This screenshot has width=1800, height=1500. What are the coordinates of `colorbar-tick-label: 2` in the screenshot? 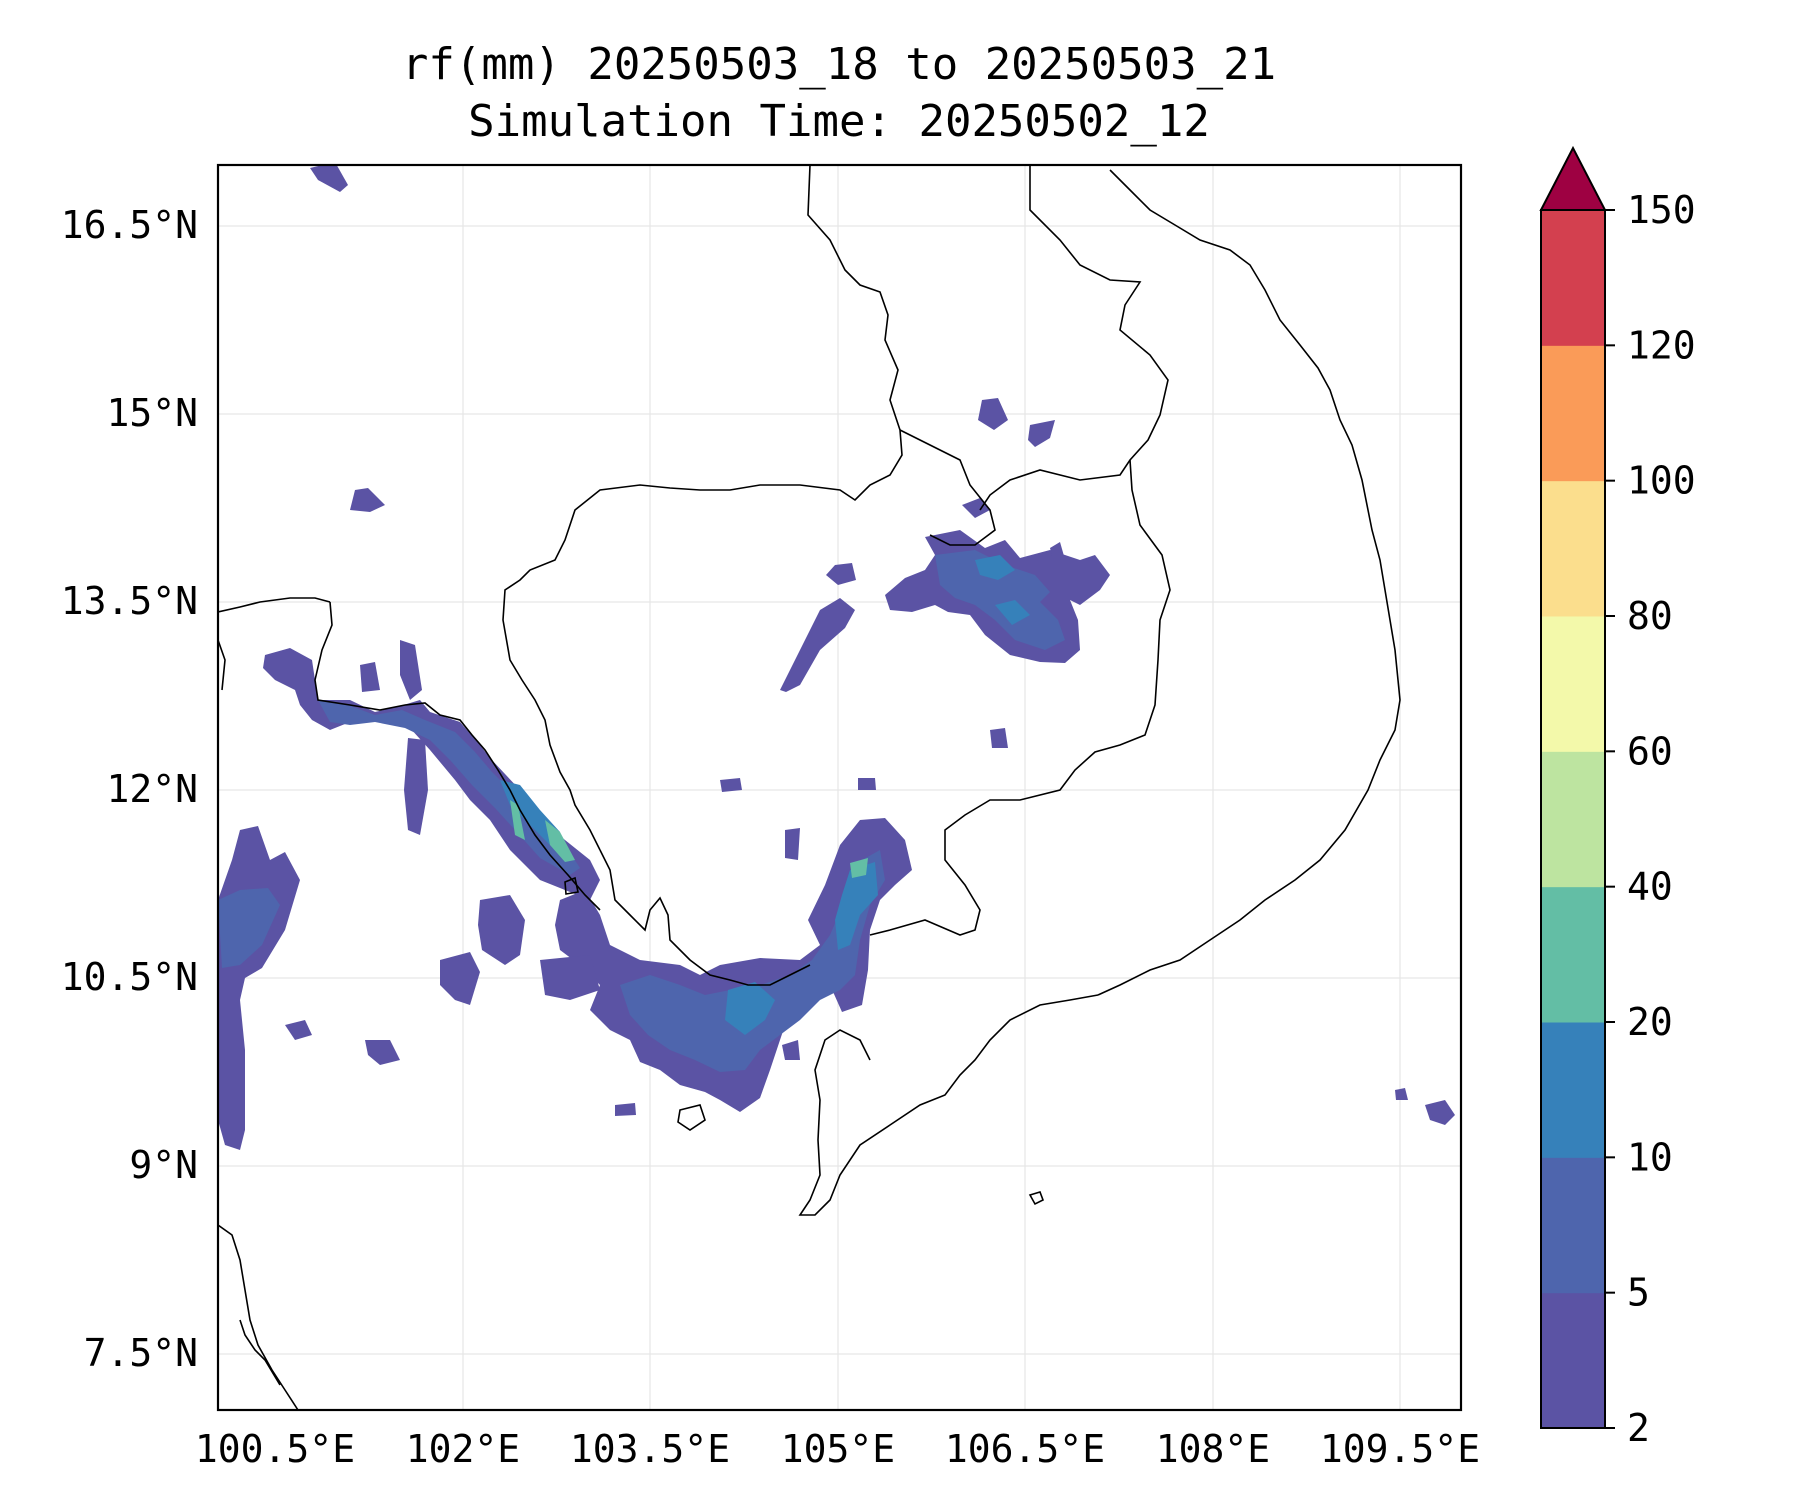 It's located at (1638, 1428).